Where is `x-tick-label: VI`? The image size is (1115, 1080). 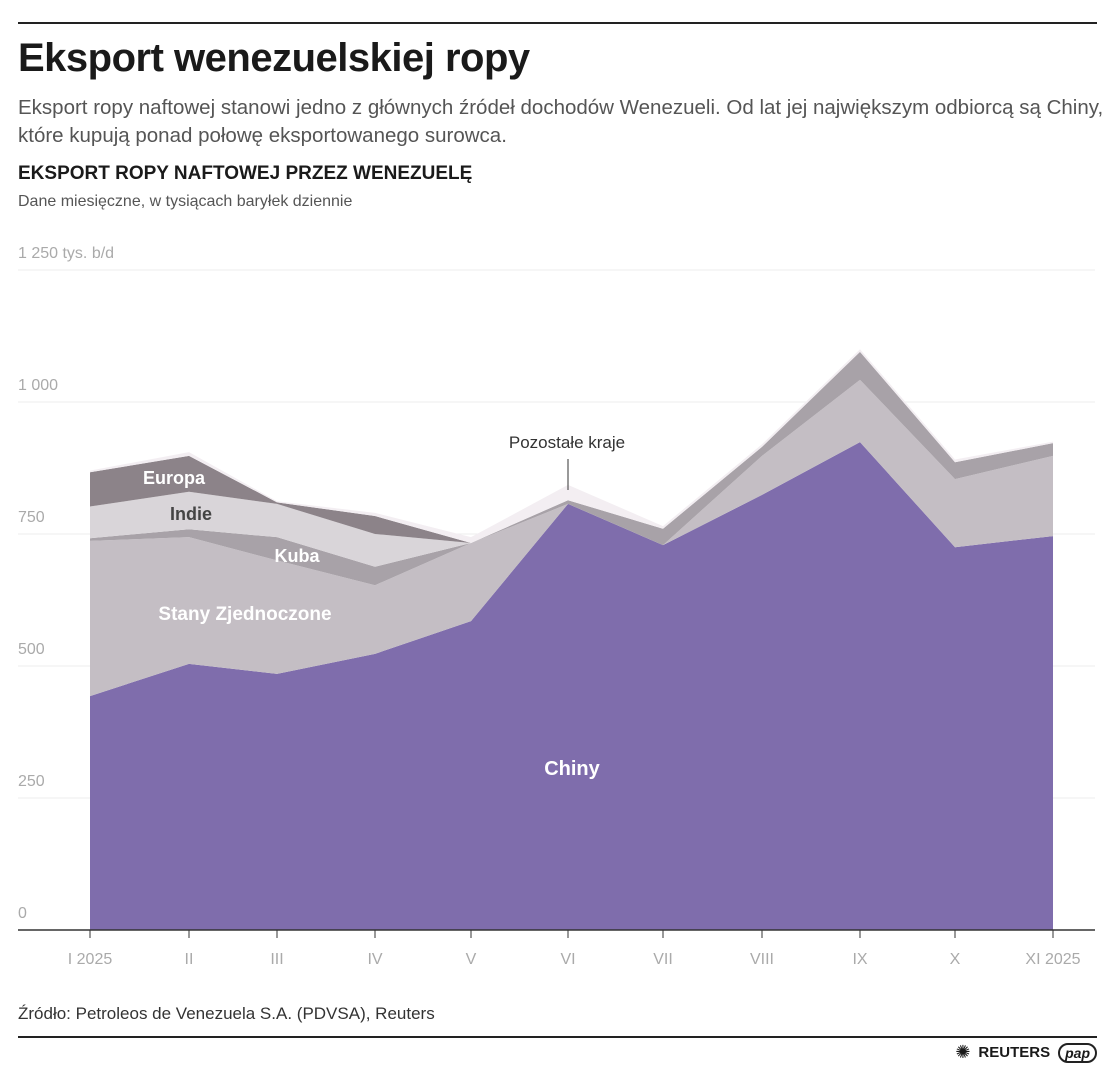
x-tick-label: VI is located at coordinates (567, 959).